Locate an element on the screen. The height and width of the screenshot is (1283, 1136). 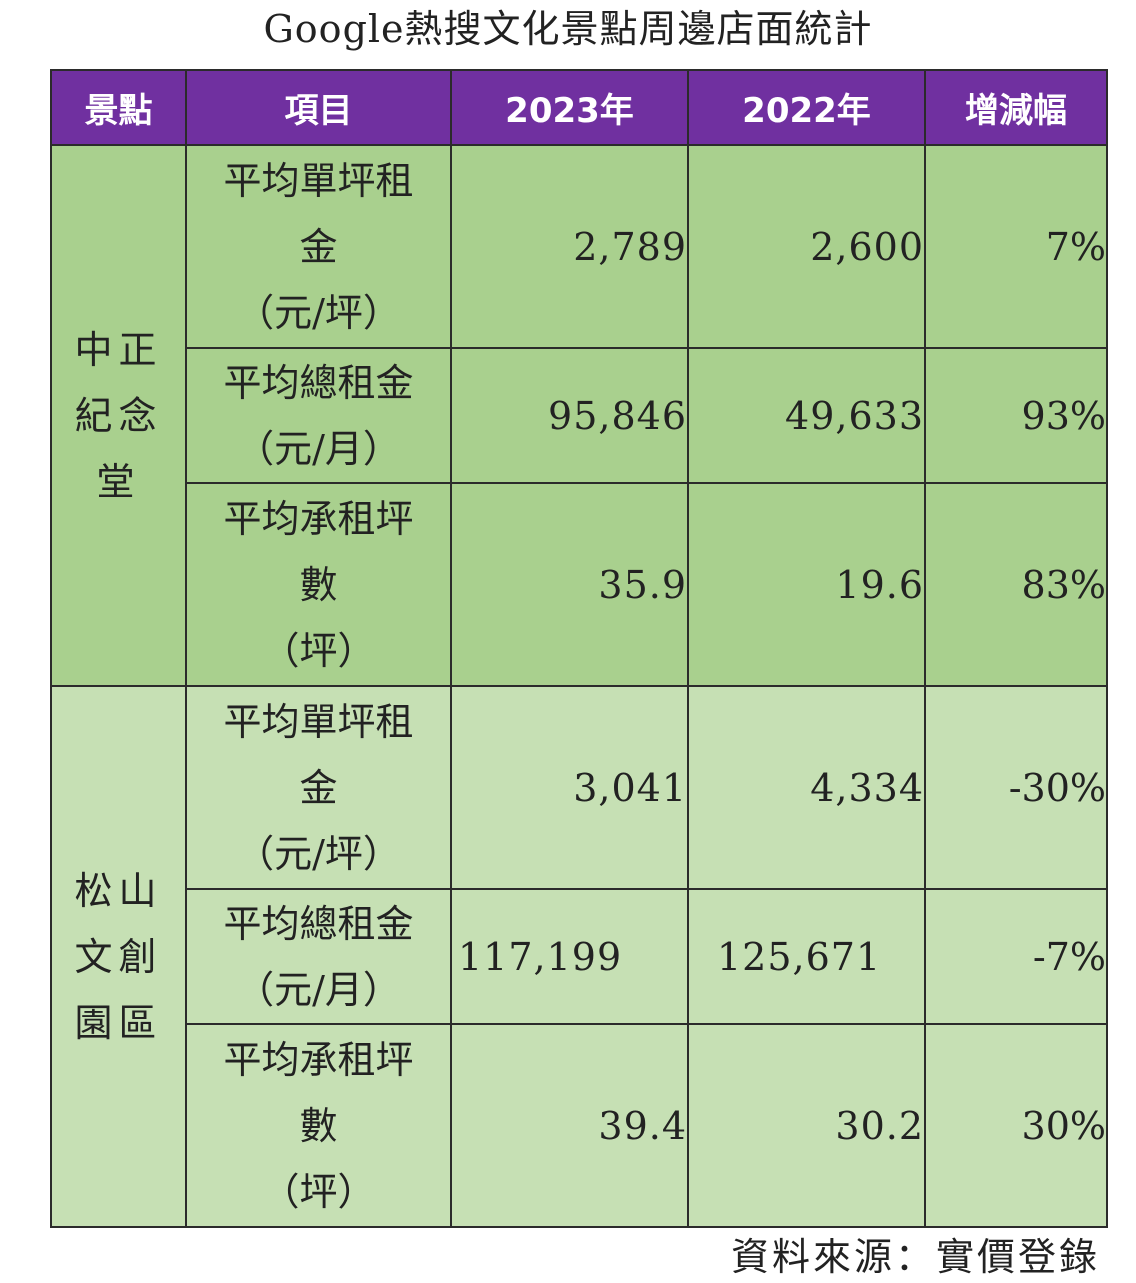
value-2023: 2,789 is located at coordinates (569, 246).